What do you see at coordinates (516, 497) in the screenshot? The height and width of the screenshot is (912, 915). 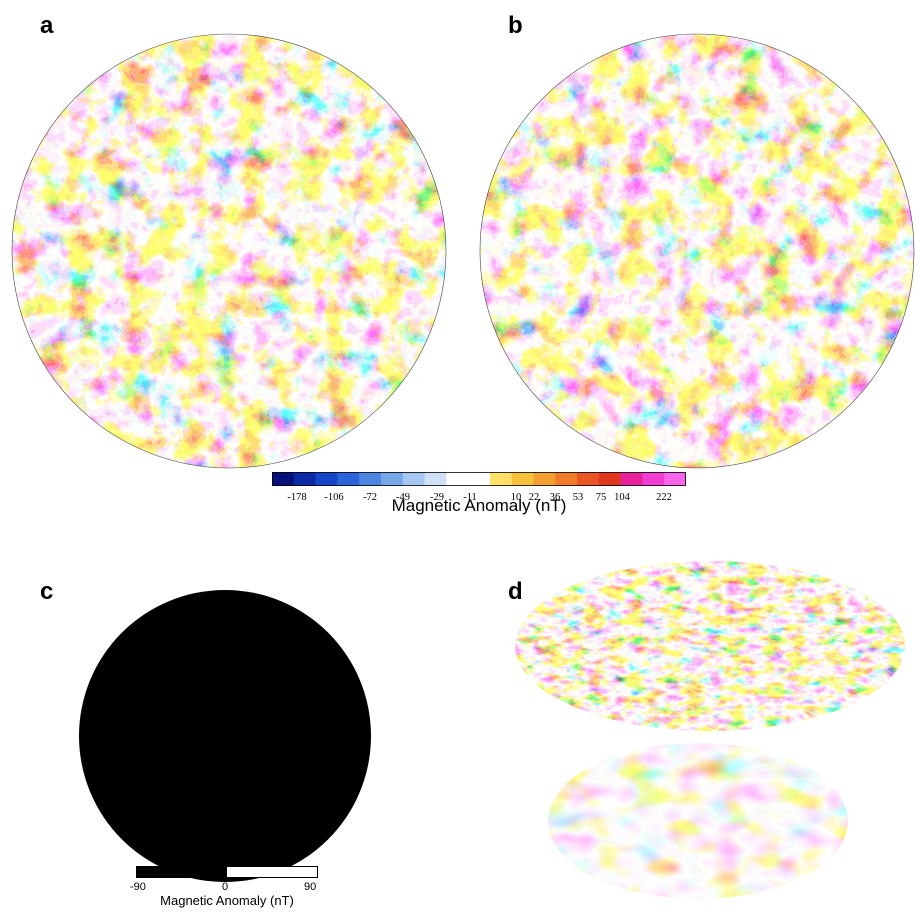 I see `color-scale-tick-label: 10` at bounding box center [516, 497].